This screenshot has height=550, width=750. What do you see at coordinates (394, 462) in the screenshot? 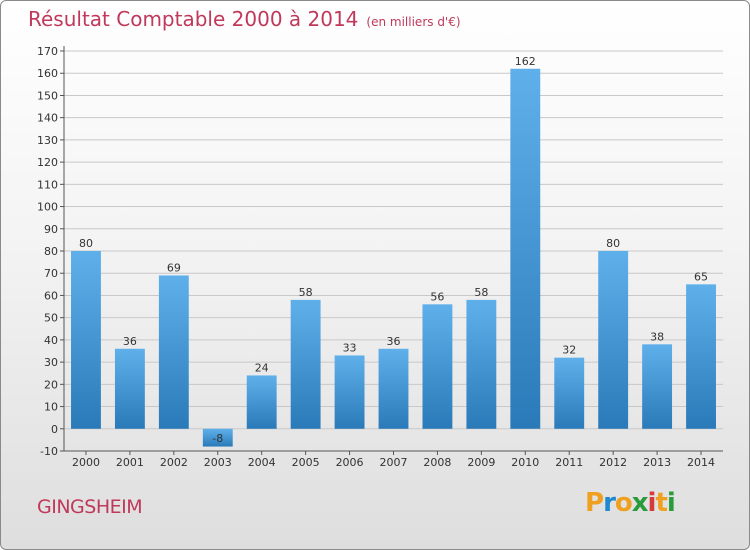
I see `x-tick-label: 2007` at bounding box center [394, 462].